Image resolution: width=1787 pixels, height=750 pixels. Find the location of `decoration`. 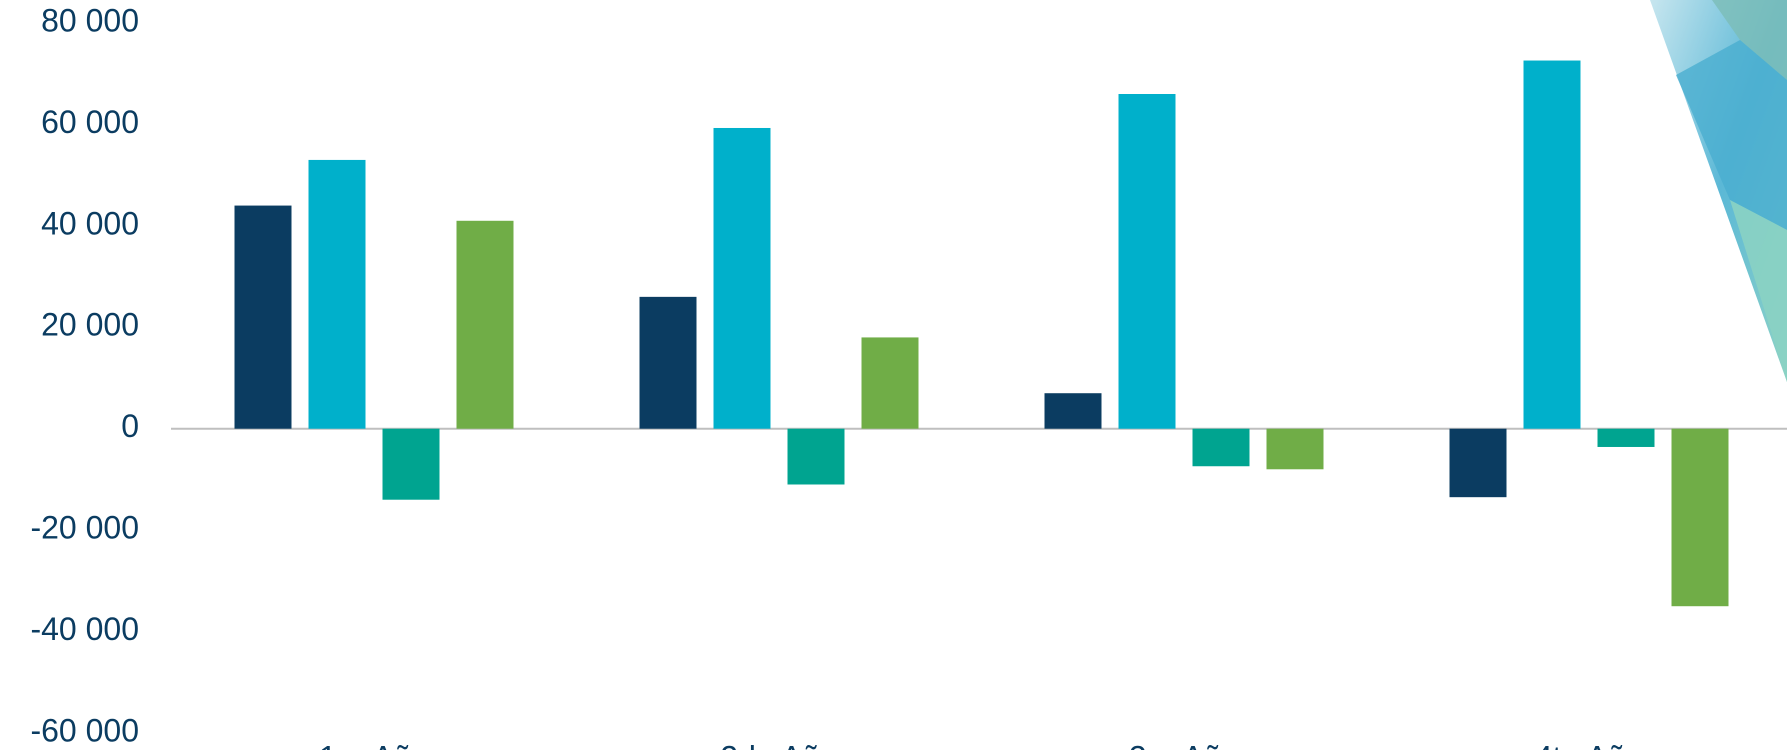

decoration is located at coordinates (1718, 191).